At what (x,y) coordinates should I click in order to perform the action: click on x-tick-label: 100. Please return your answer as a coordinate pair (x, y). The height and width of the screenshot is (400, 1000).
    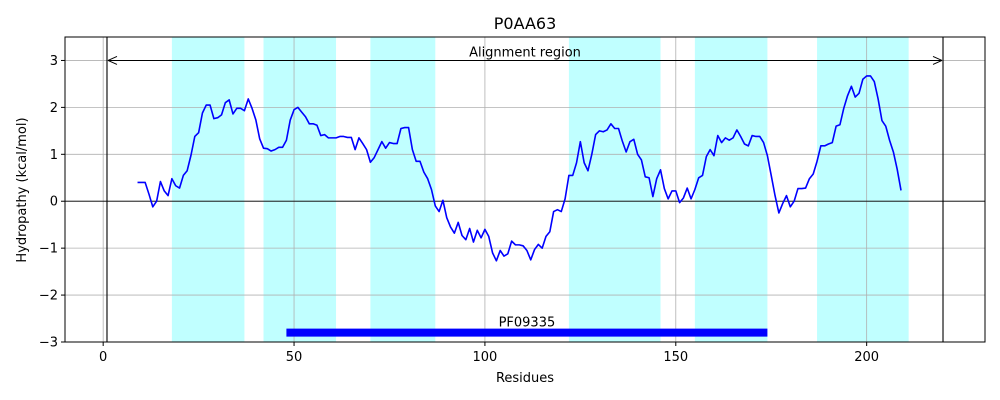
    Looking at the image, I should click on (485, 357).